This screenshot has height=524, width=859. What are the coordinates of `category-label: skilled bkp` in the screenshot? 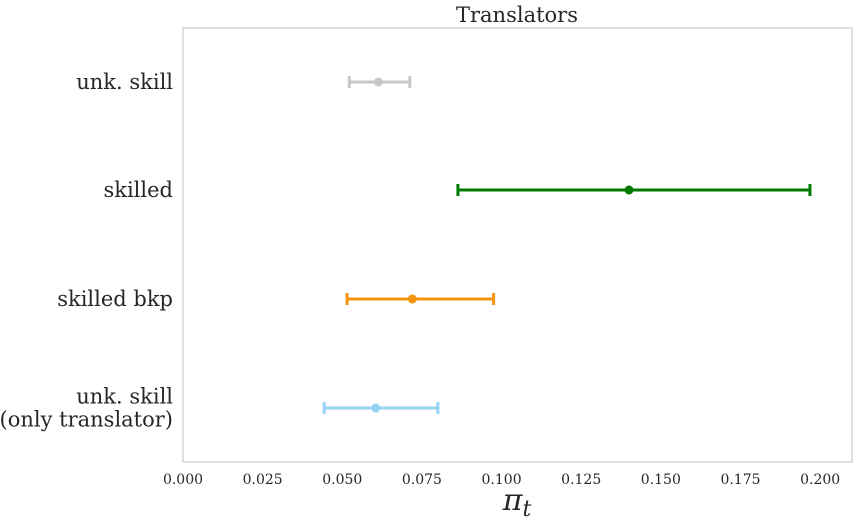 It's located at (115, 299).